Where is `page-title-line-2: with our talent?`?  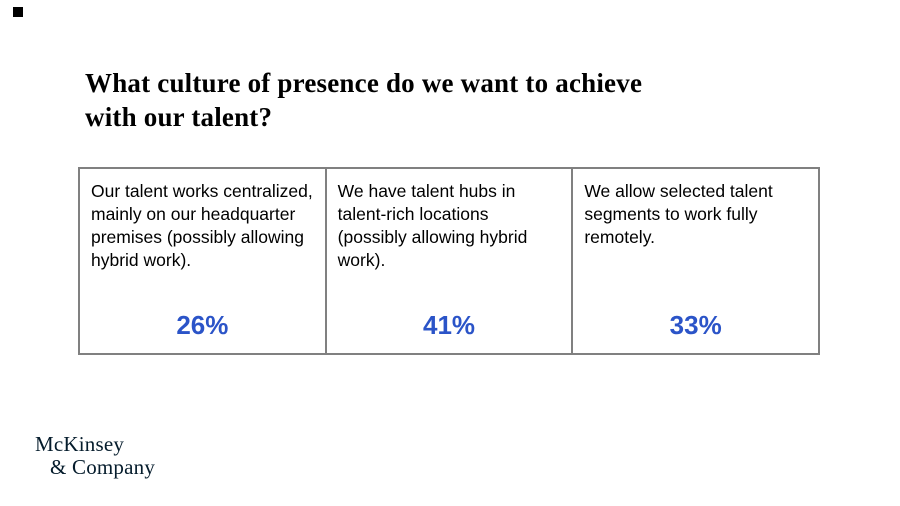
page-title-line-2: with our talent? is located at coordinates (179, 117).